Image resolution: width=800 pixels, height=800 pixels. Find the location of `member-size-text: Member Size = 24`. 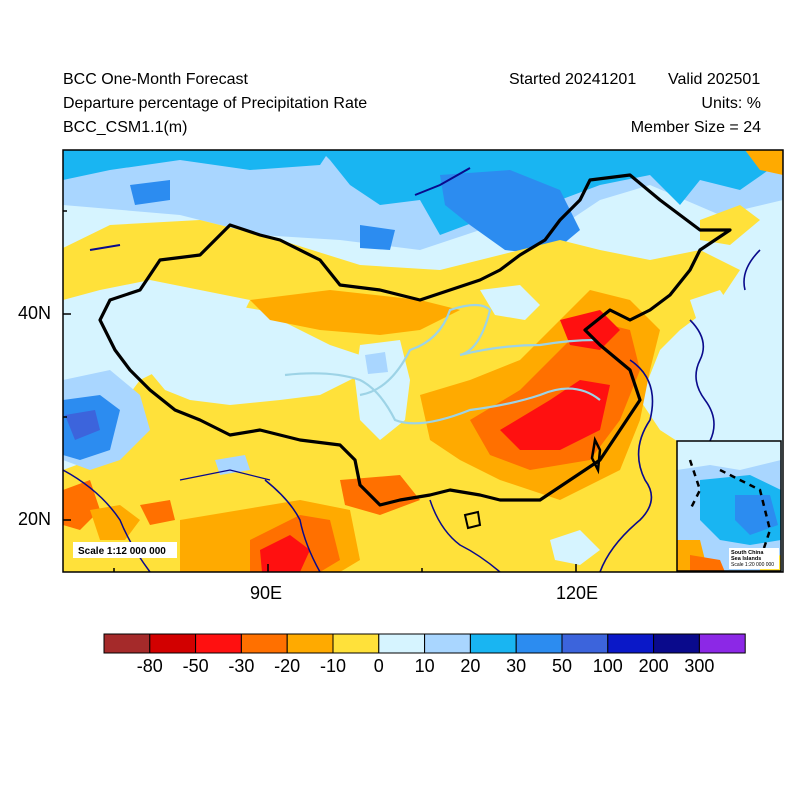

member-size-text: Member Size = 24 is located at coordinates (695, 127).